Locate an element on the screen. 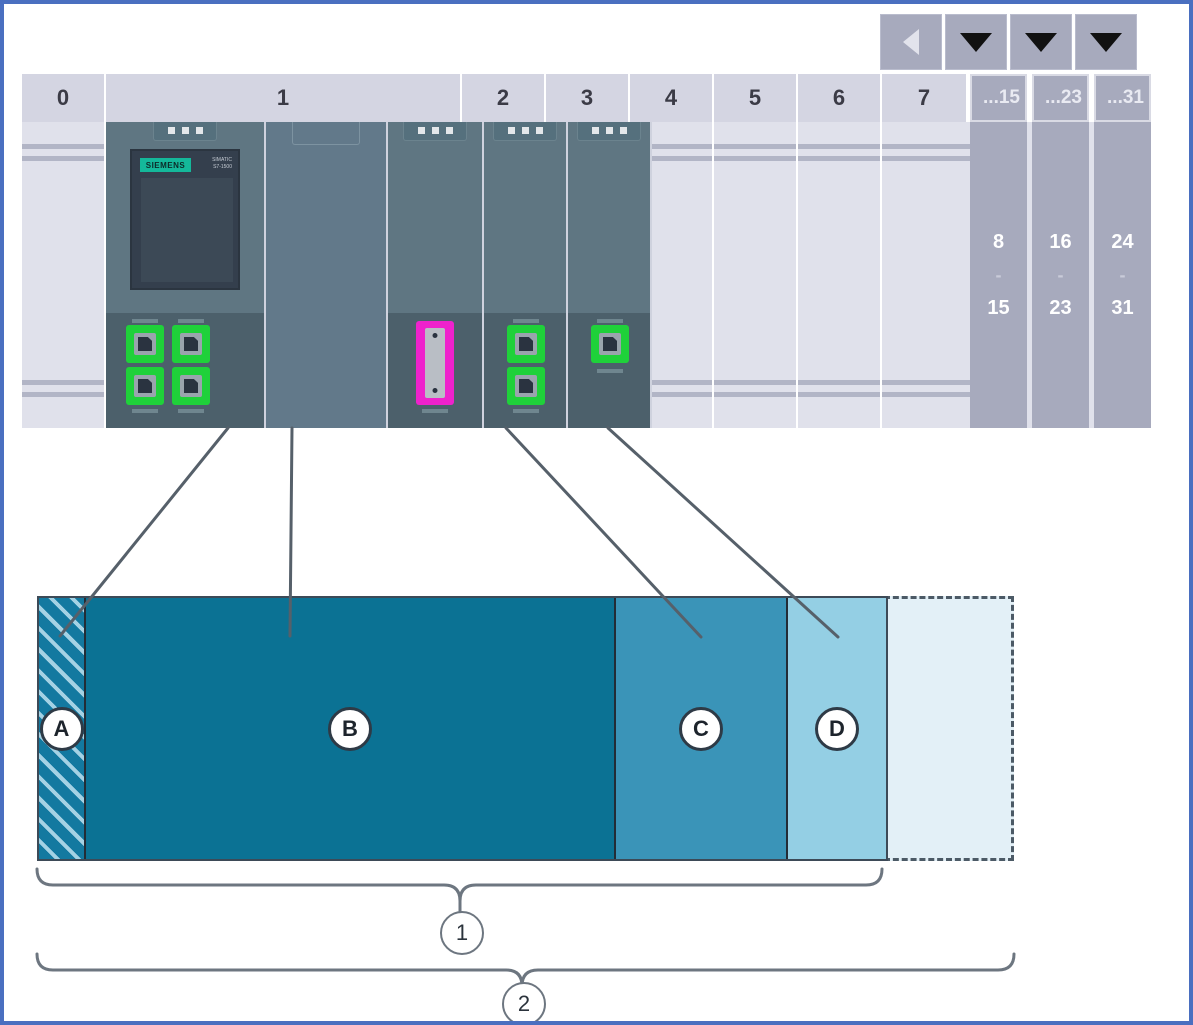  slot-number-header-row: 0 1 2 3 4 5 6 7 is located at coordinates (494, 98).